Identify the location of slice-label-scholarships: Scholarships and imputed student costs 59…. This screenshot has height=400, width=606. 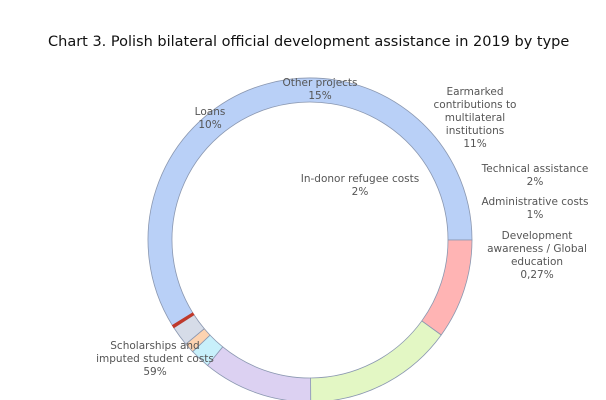
(155, 359).